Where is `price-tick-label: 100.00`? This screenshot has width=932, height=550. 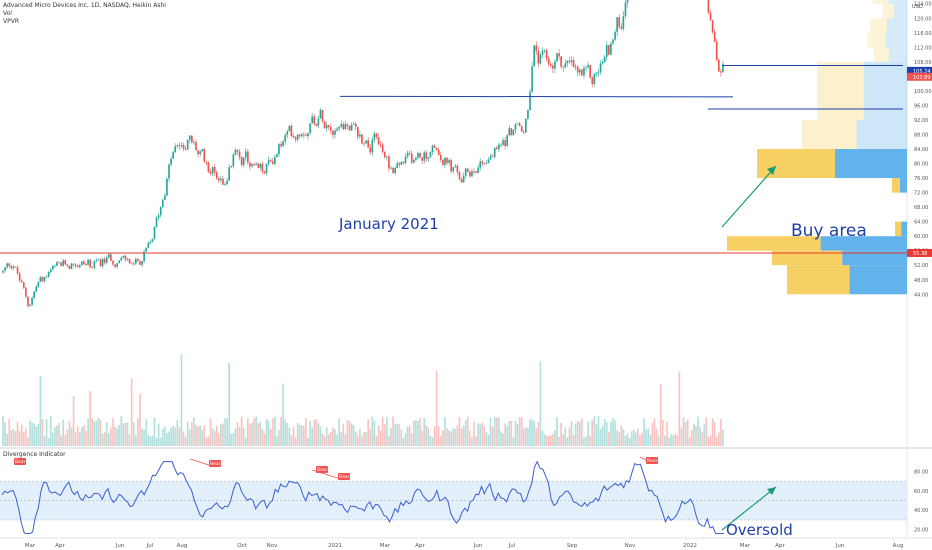
price-tick-label: 100.00 is located at coordinates (923, 92).